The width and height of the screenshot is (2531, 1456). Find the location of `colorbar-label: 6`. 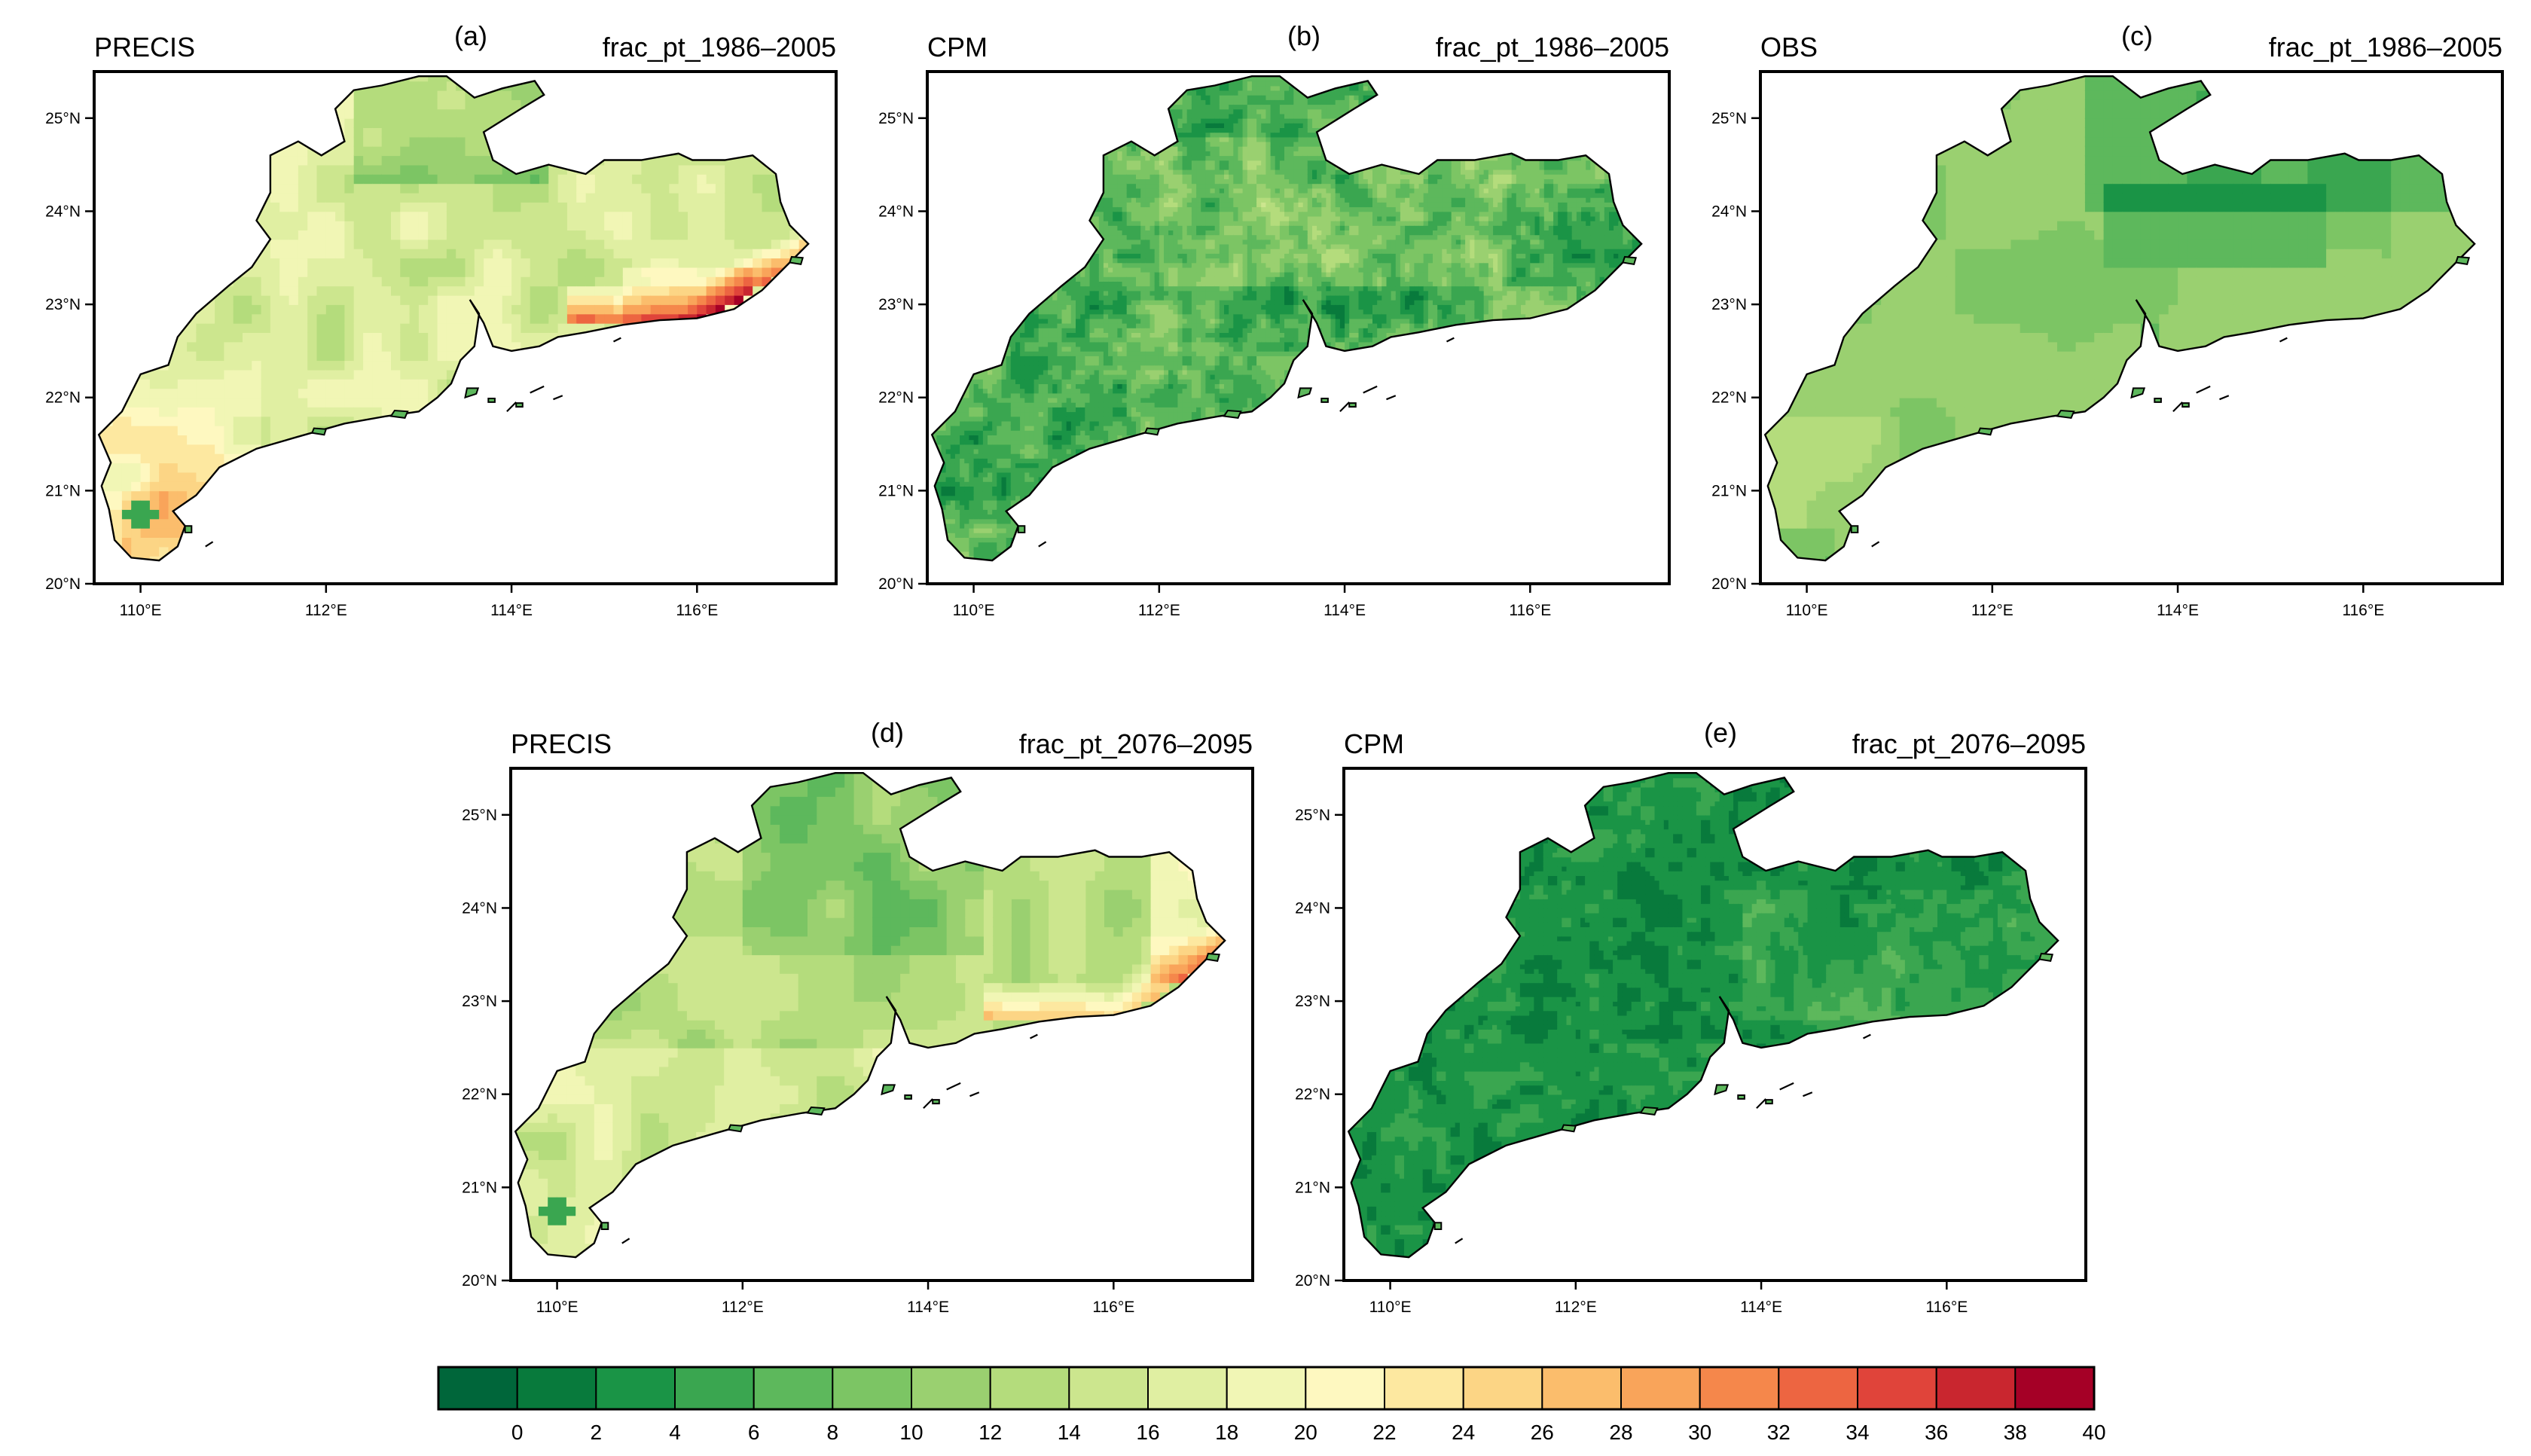

colorbar-label: 6 is located at coordinates (754, 1432).